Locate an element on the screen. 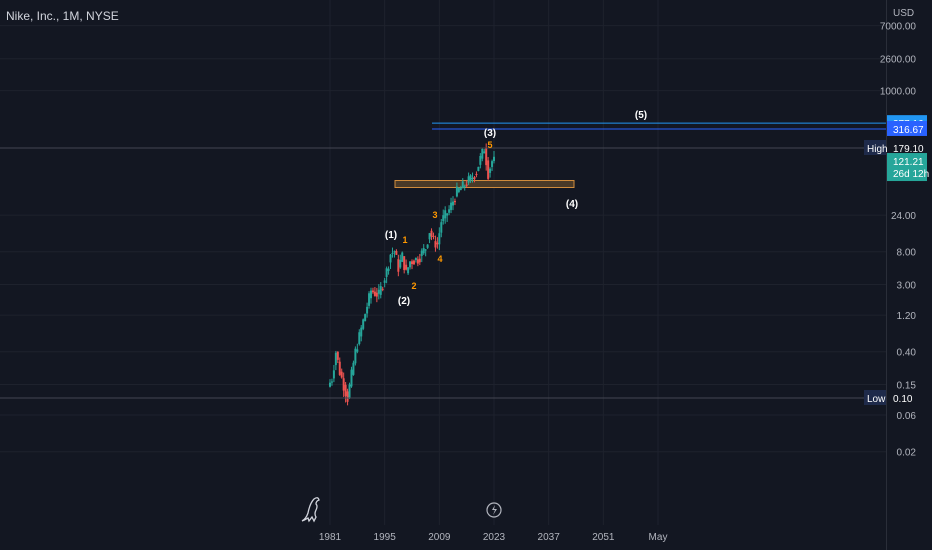 This screenshot has width=932, height=550. price-tick-label: 3.00 is located at coordinates (907, 285).